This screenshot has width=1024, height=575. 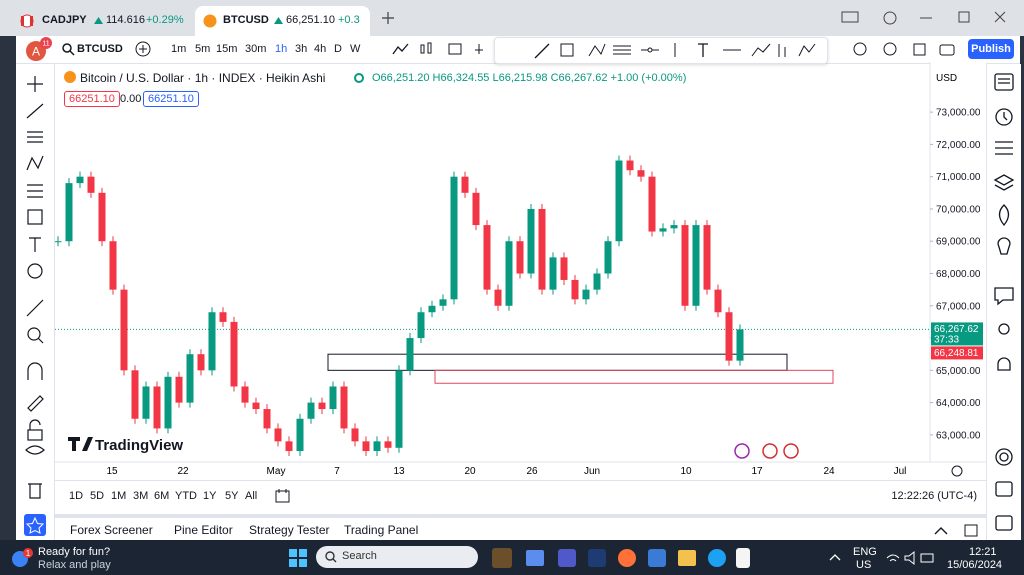 What do you see at coordinates (983, 552) in the screenshot?
I see `time: 12:21` at bounding box center [983, 552].